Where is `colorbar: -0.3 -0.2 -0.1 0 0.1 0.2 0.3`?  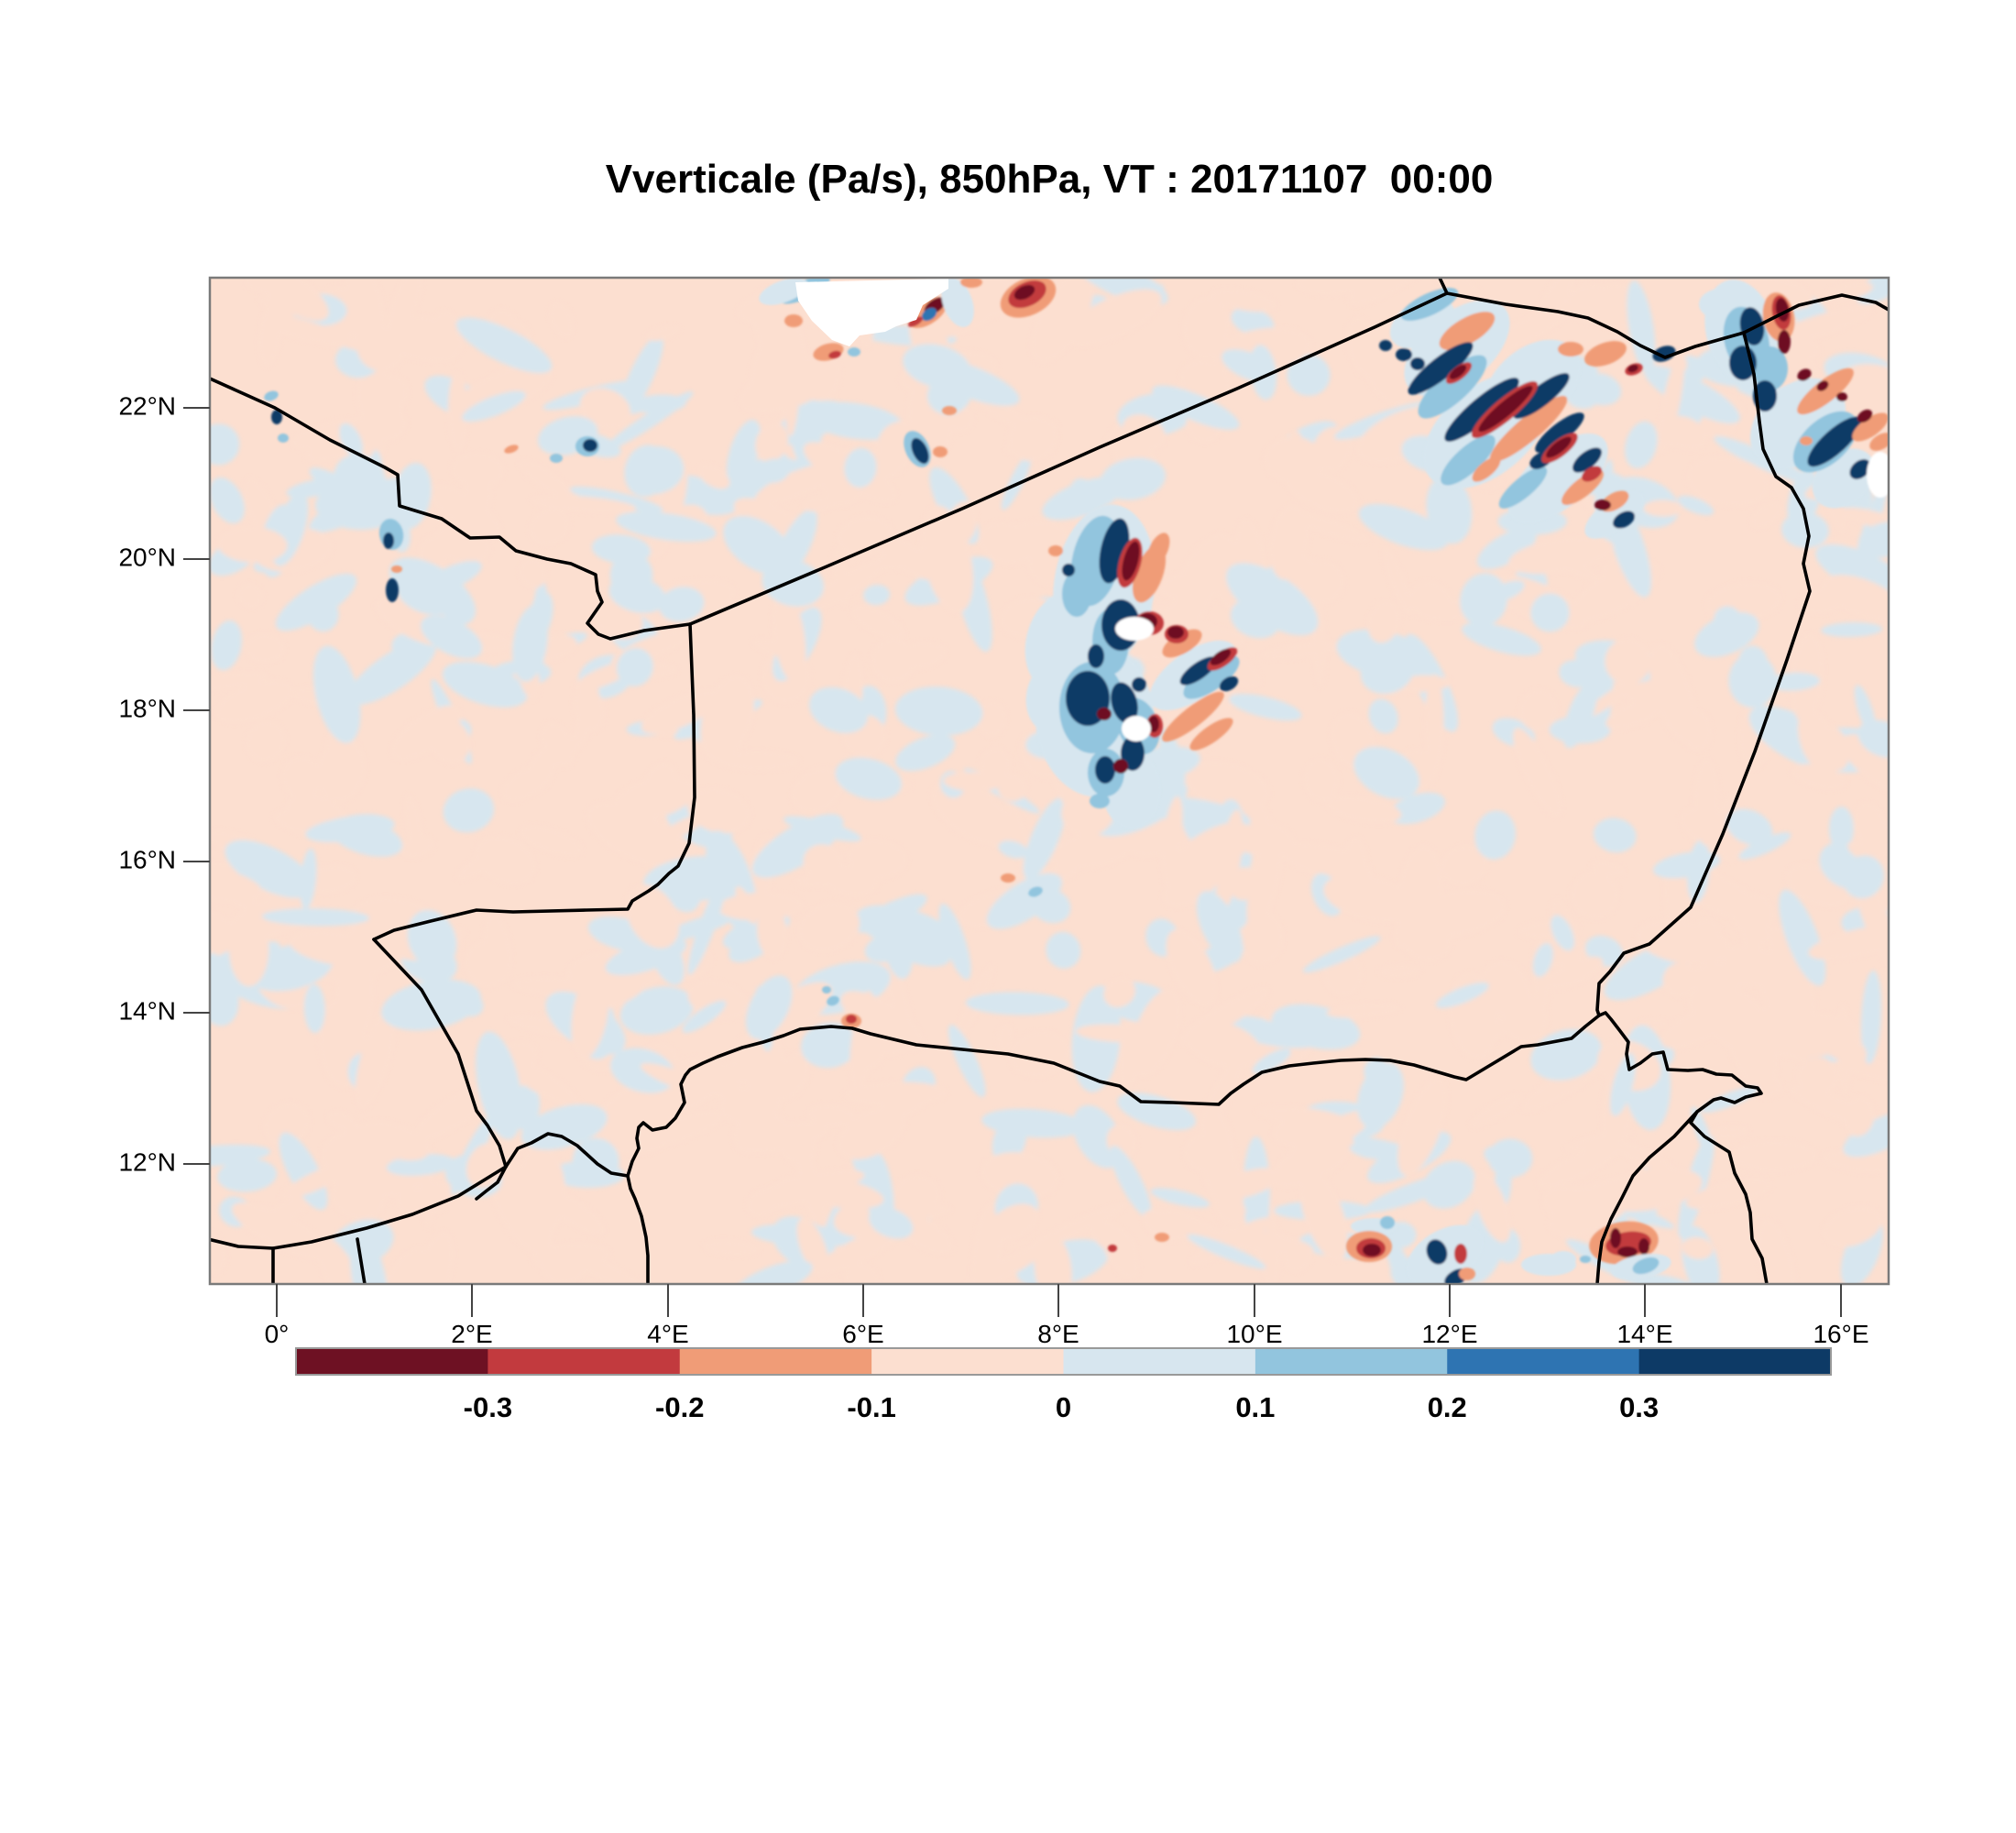 colorbar: -0.3 -0.2 -0.1 0 0.1 0.2 0.3 is located at coordinates (1063, 1385).